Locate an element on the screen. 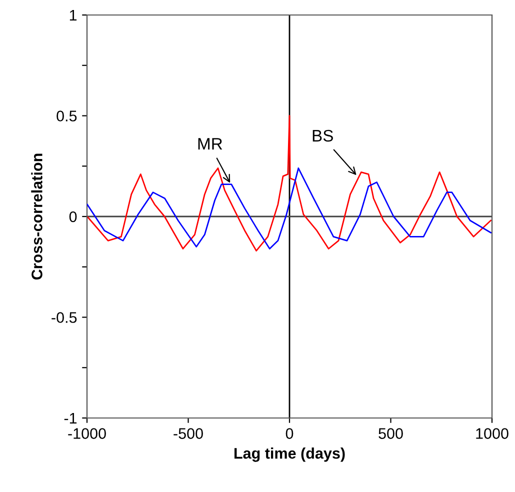 The height and width of the screenshot is (492, 515). annotation: MR is located at coordinates (210, 144).